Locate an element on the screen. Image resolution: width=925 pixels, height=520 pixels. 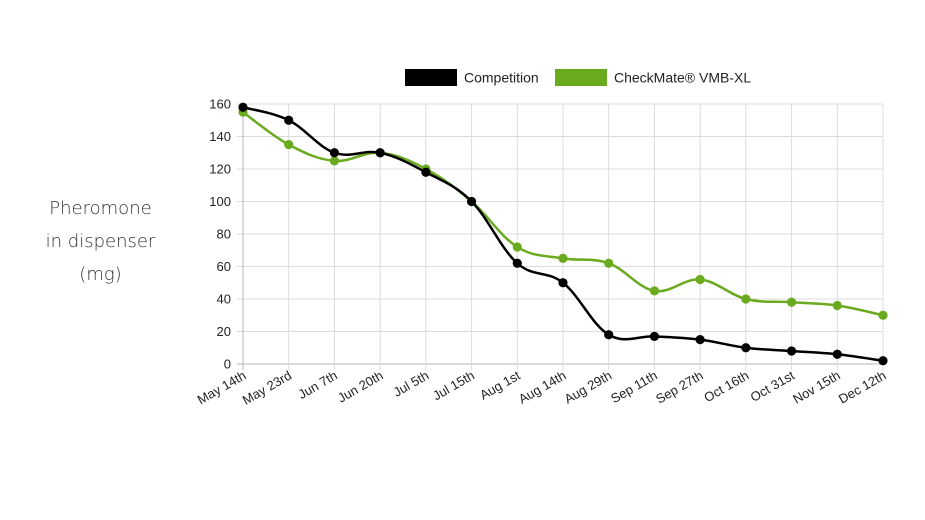
x-tick-label: Aug 1st is located at coordinates (500, 384).